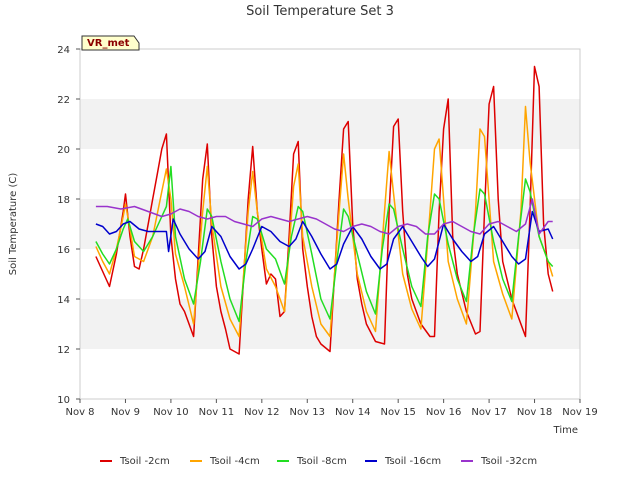 The image size is (640, 480). What do you see at coordinates (63, 50) in the screenshot?
I see `y-tick-label: 24` at bounding box center [63, 50].